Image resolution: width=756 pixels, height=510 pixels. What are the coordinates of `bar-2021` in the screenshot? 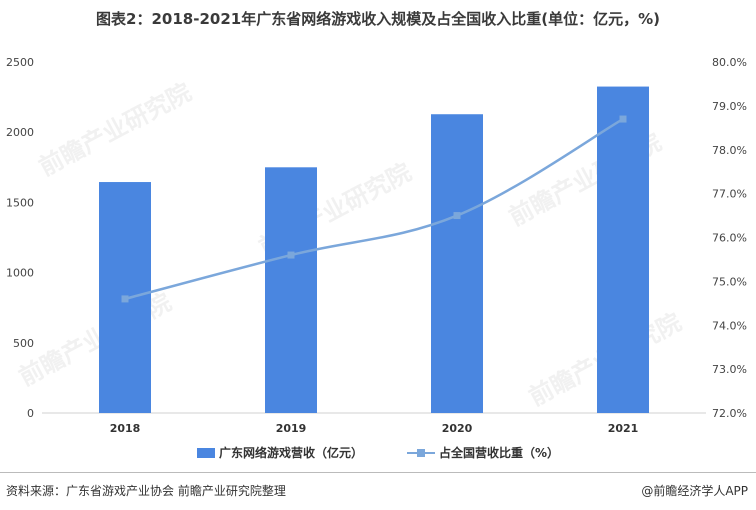 It's located at (623, 249).